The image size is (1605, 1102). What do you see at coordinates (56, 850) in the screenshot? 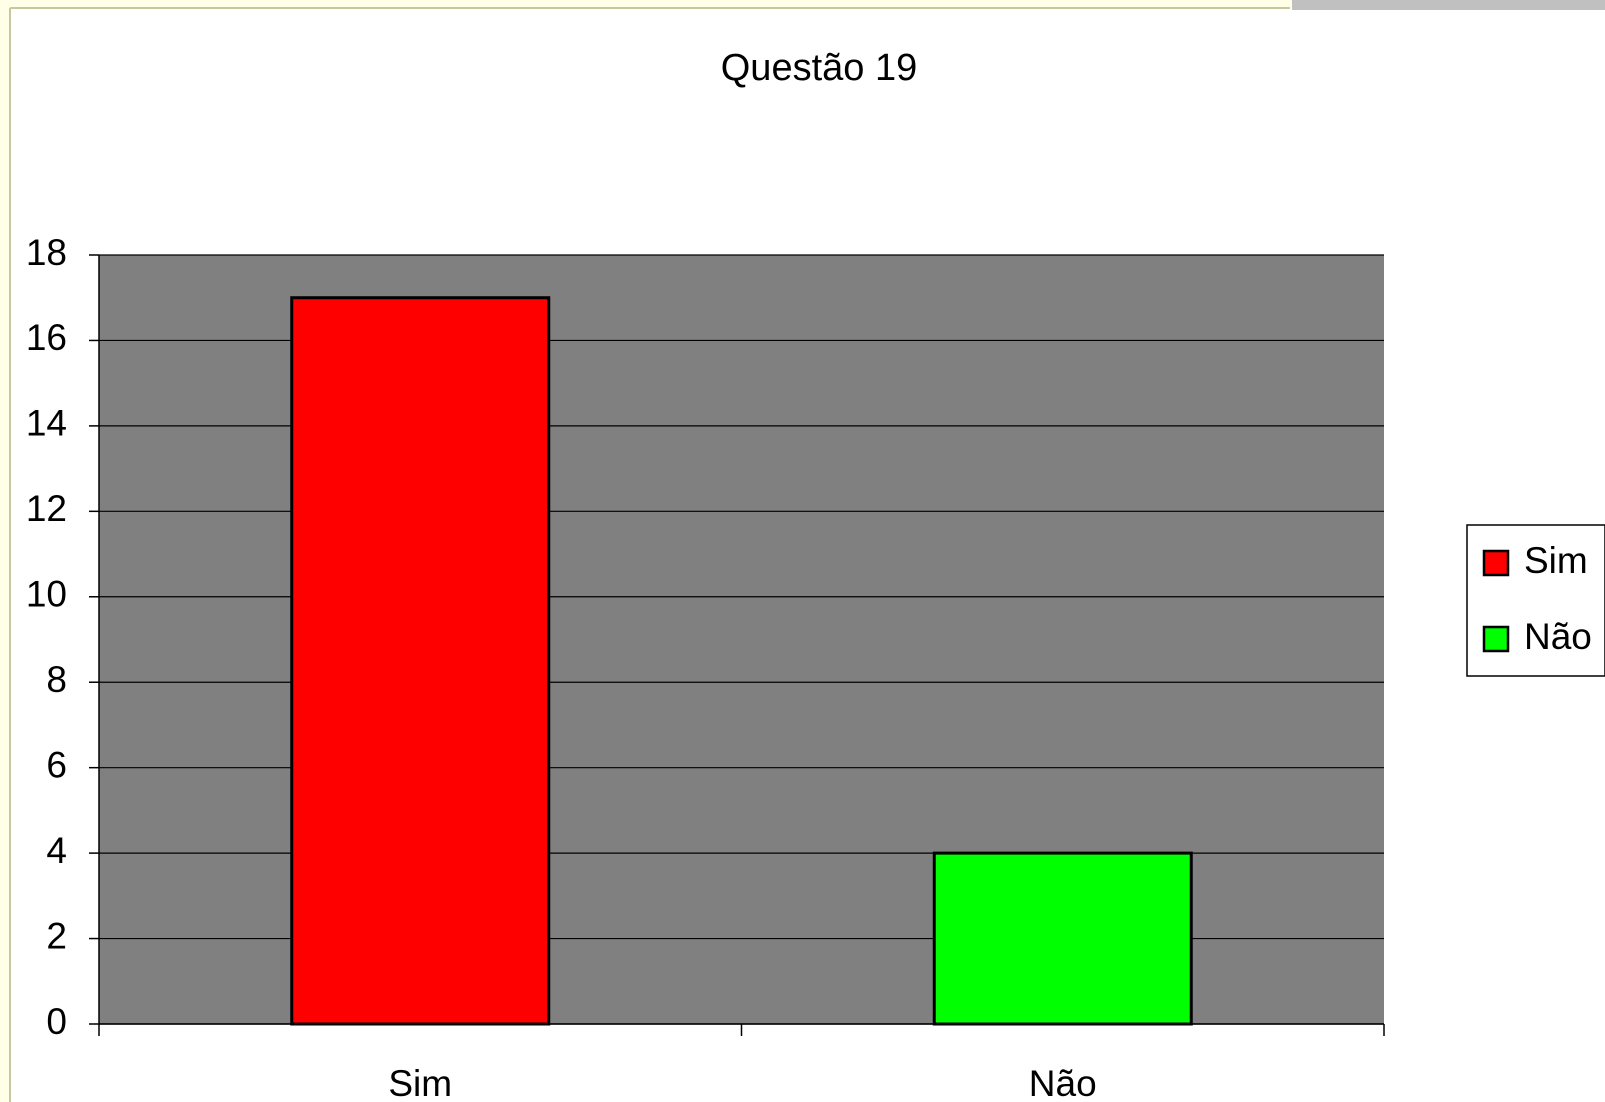
I see `y-tick-label: 4` at bounding box center [56, 850].